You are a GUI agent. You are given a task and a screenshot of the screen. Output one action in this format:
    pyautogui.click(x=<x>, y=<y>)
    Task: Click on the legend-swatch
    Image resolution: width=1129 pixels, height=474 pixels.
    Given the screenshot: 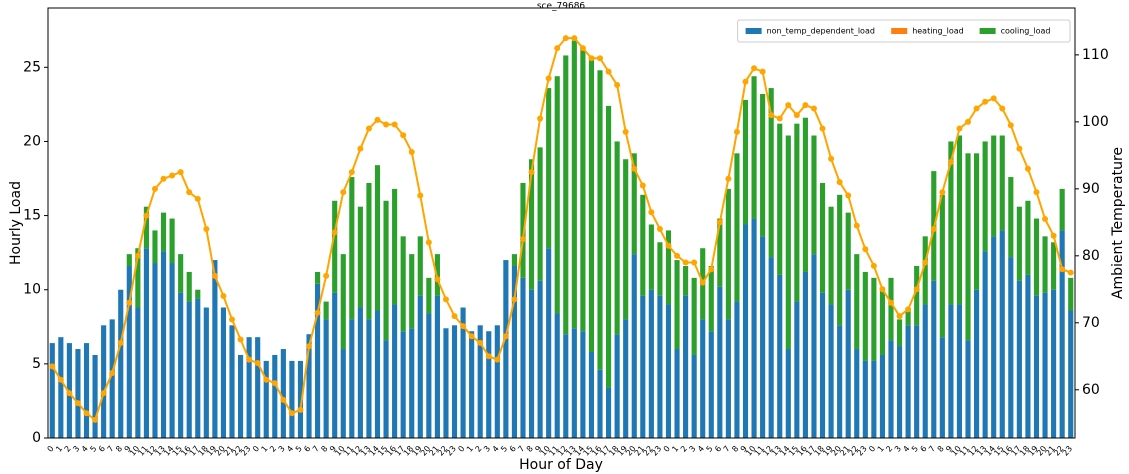 What is the action you would take?
    pyautogui.click(x=987, y=31)
    